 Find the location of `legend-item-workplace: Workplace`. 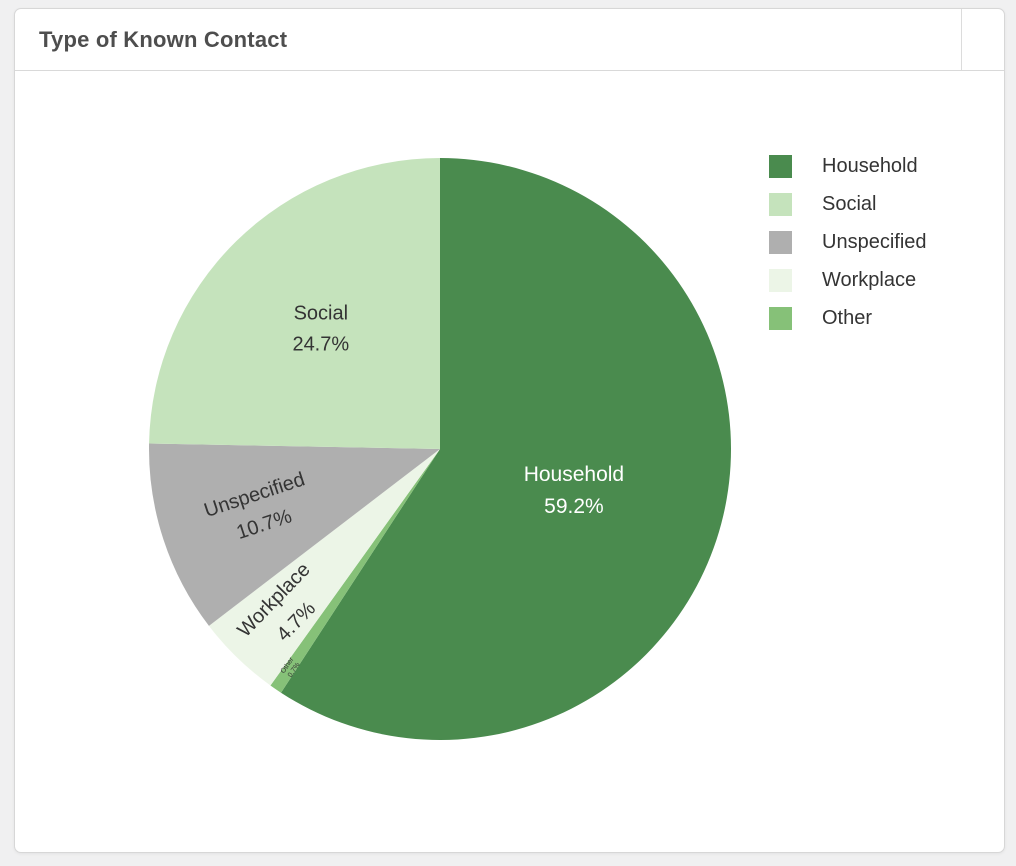

legend-item-workplace: Workplace is located at coordinates (848, 280).